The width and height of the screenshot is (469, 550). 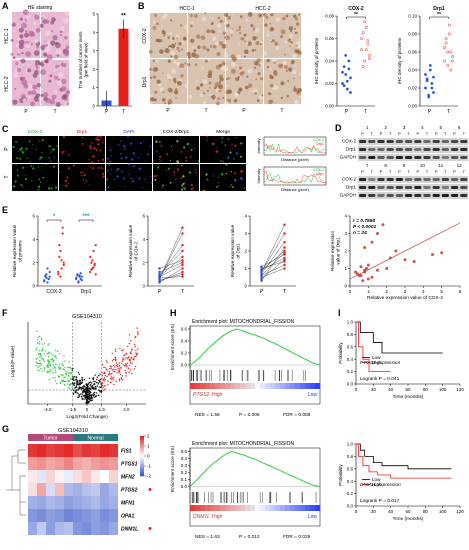 I want to click on highlight-dot, so click(x=150, y=489).